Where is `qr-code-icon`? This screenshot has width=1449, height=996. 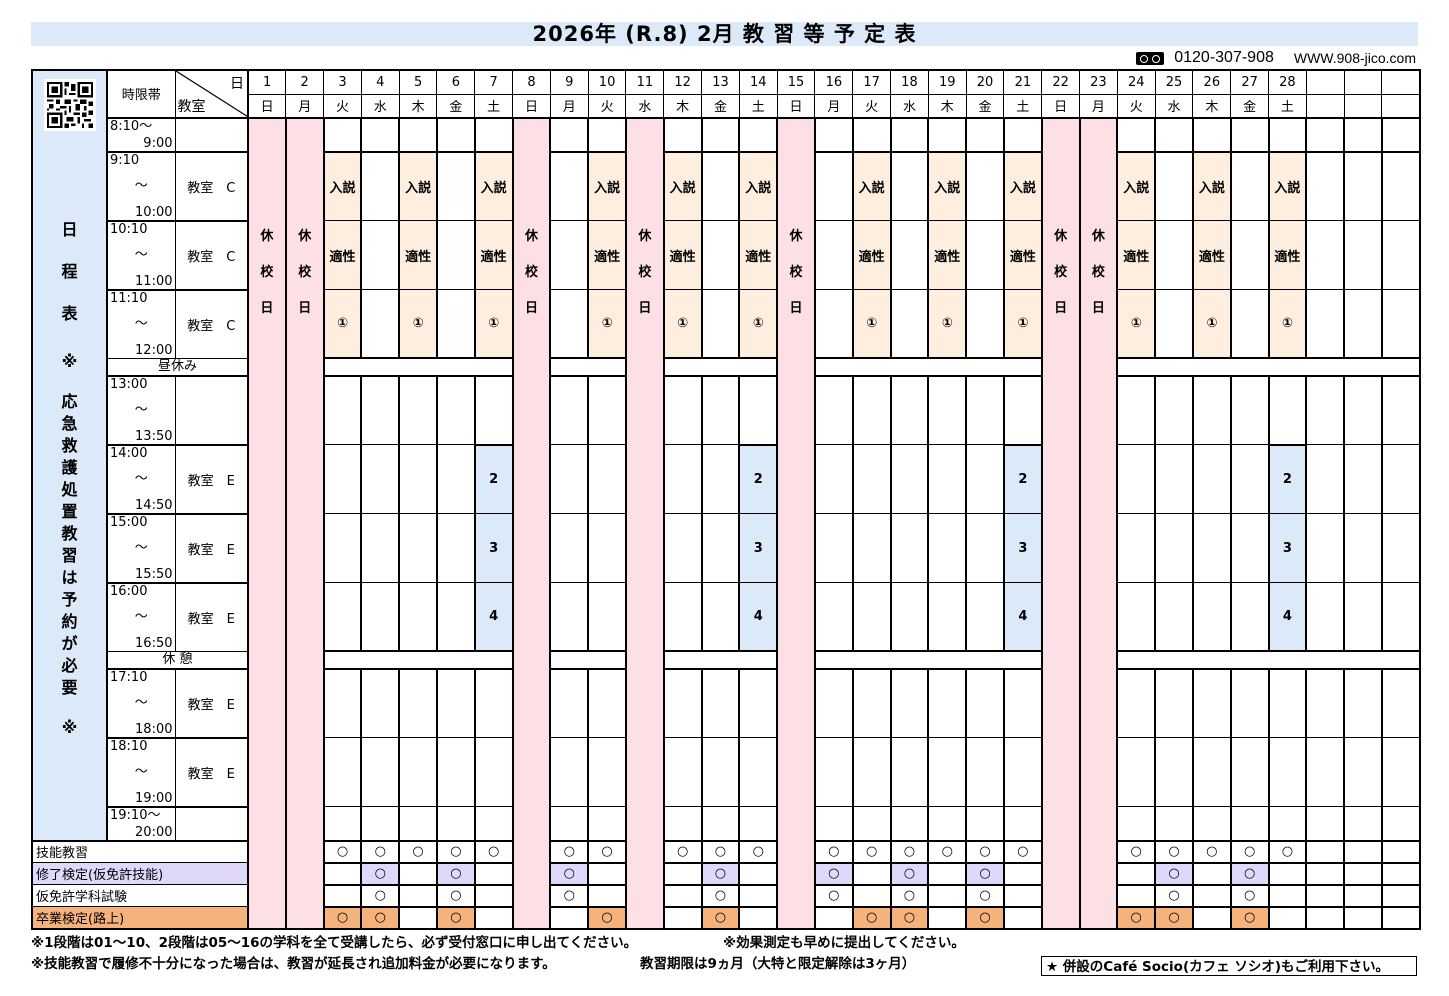 qr-code-icon is located at coordinates (69, 105).